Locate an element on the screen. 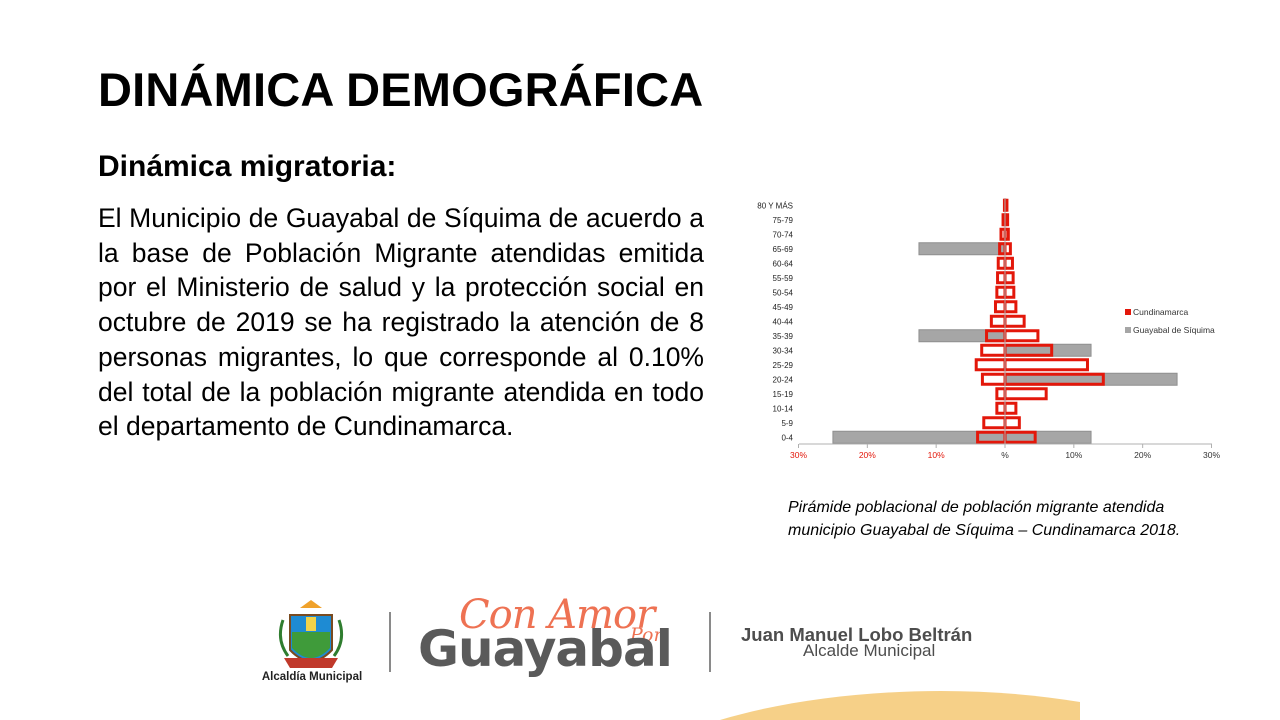 The width and height of the screenshot is (1280, 720). brand-script-text: Con Amor is located at coordinates (557, 615).